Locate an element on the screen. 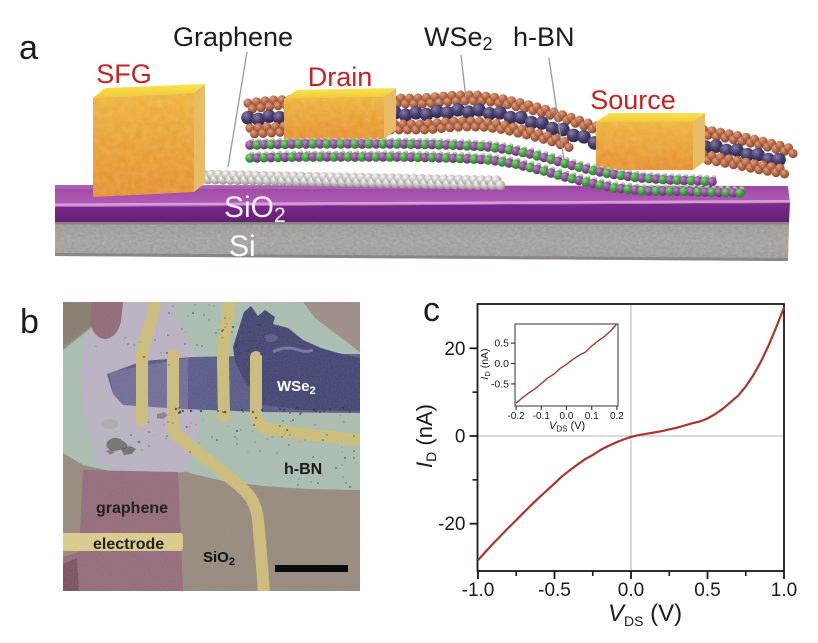  svg-text: electrode is located at coordinates (128, 544).